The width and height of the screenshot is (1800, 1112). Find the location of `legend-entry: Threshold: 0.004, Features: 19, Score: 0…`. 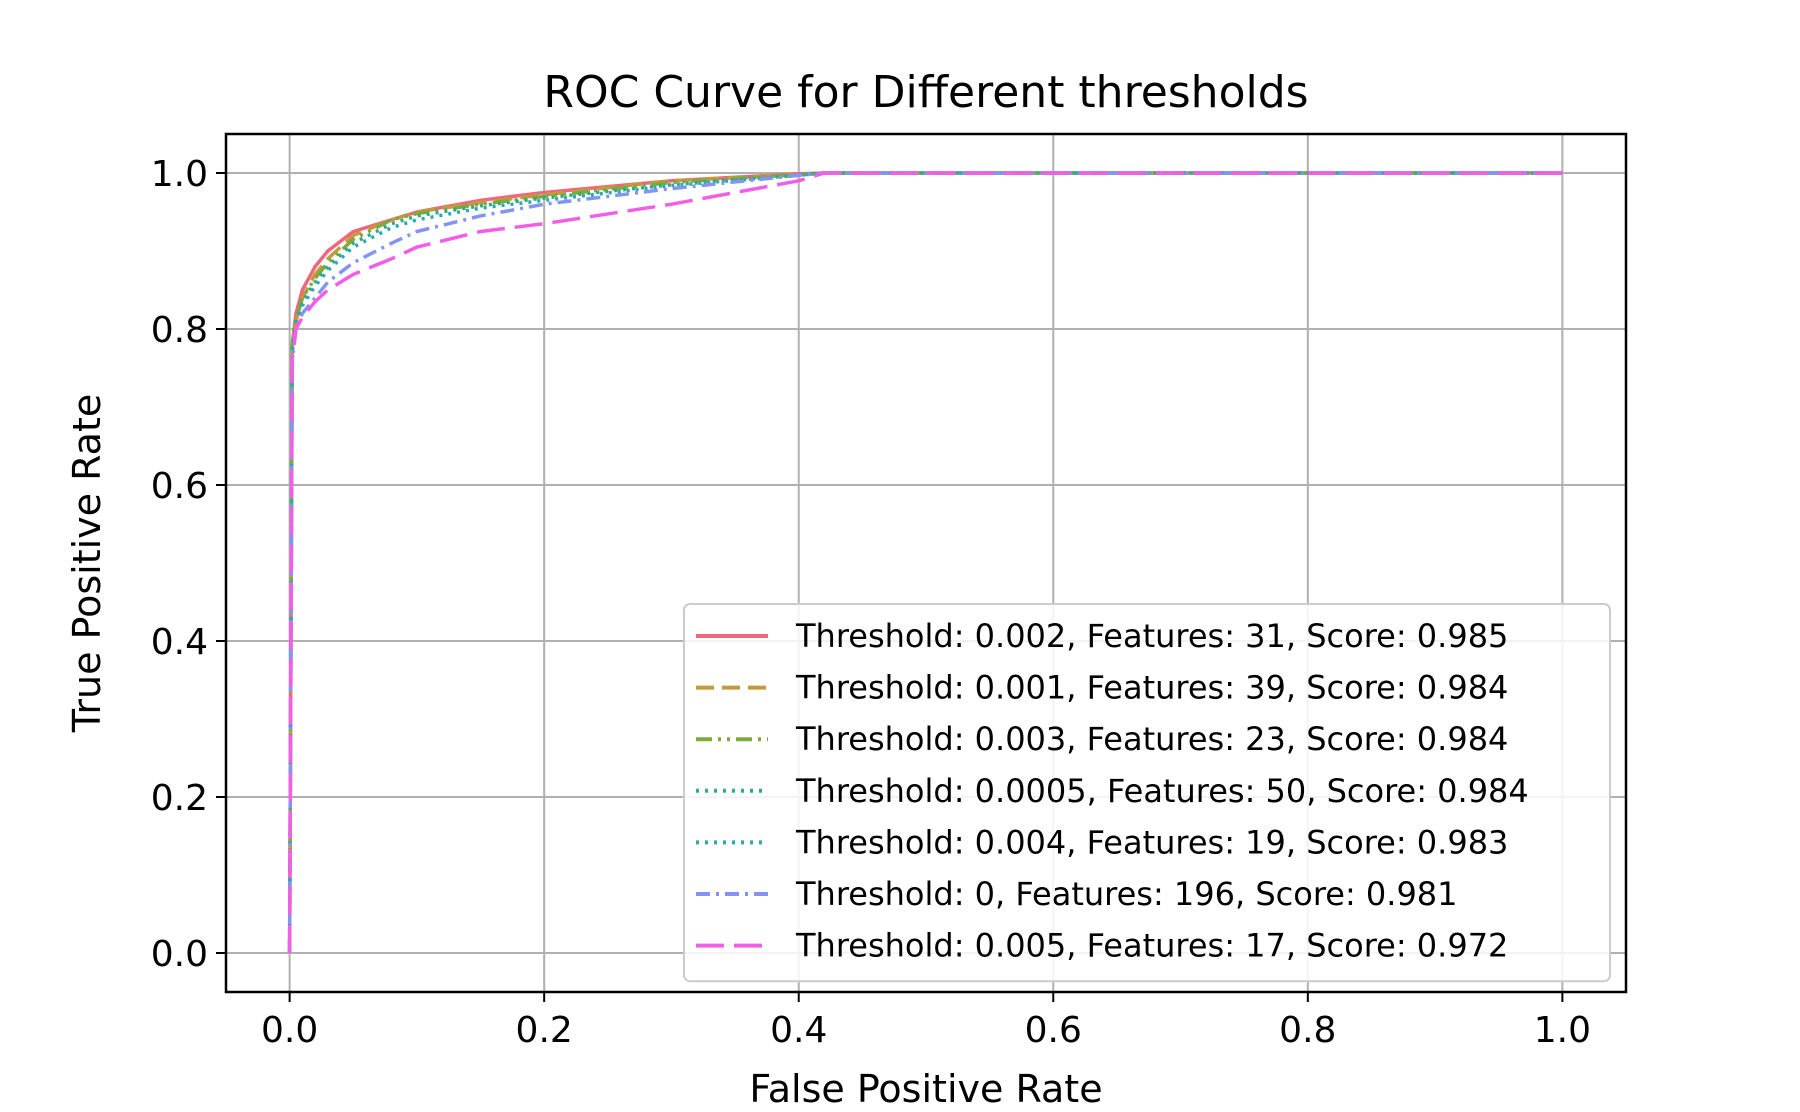

legend-entry: Threshold: 0.004, Features: 19, Score: 0… is located at coordinates (1151, 842).